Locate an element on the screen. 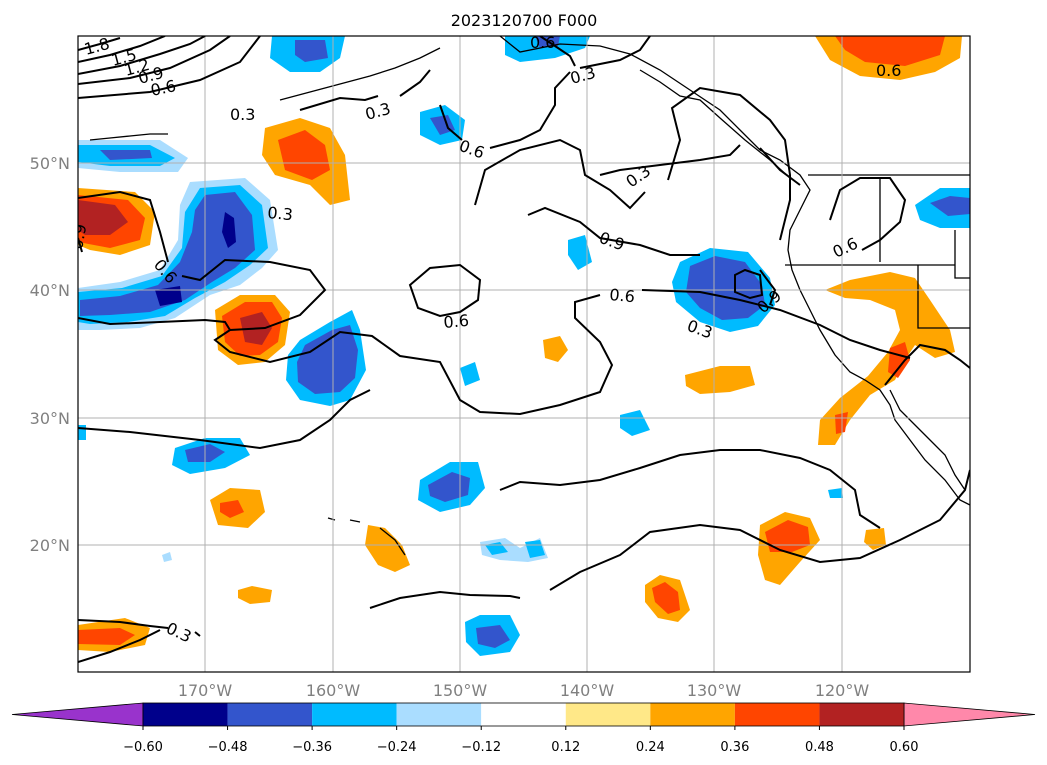 The image size is (1047, 765). lat-label-50n: 50°N is located at coordinates (50, 163).